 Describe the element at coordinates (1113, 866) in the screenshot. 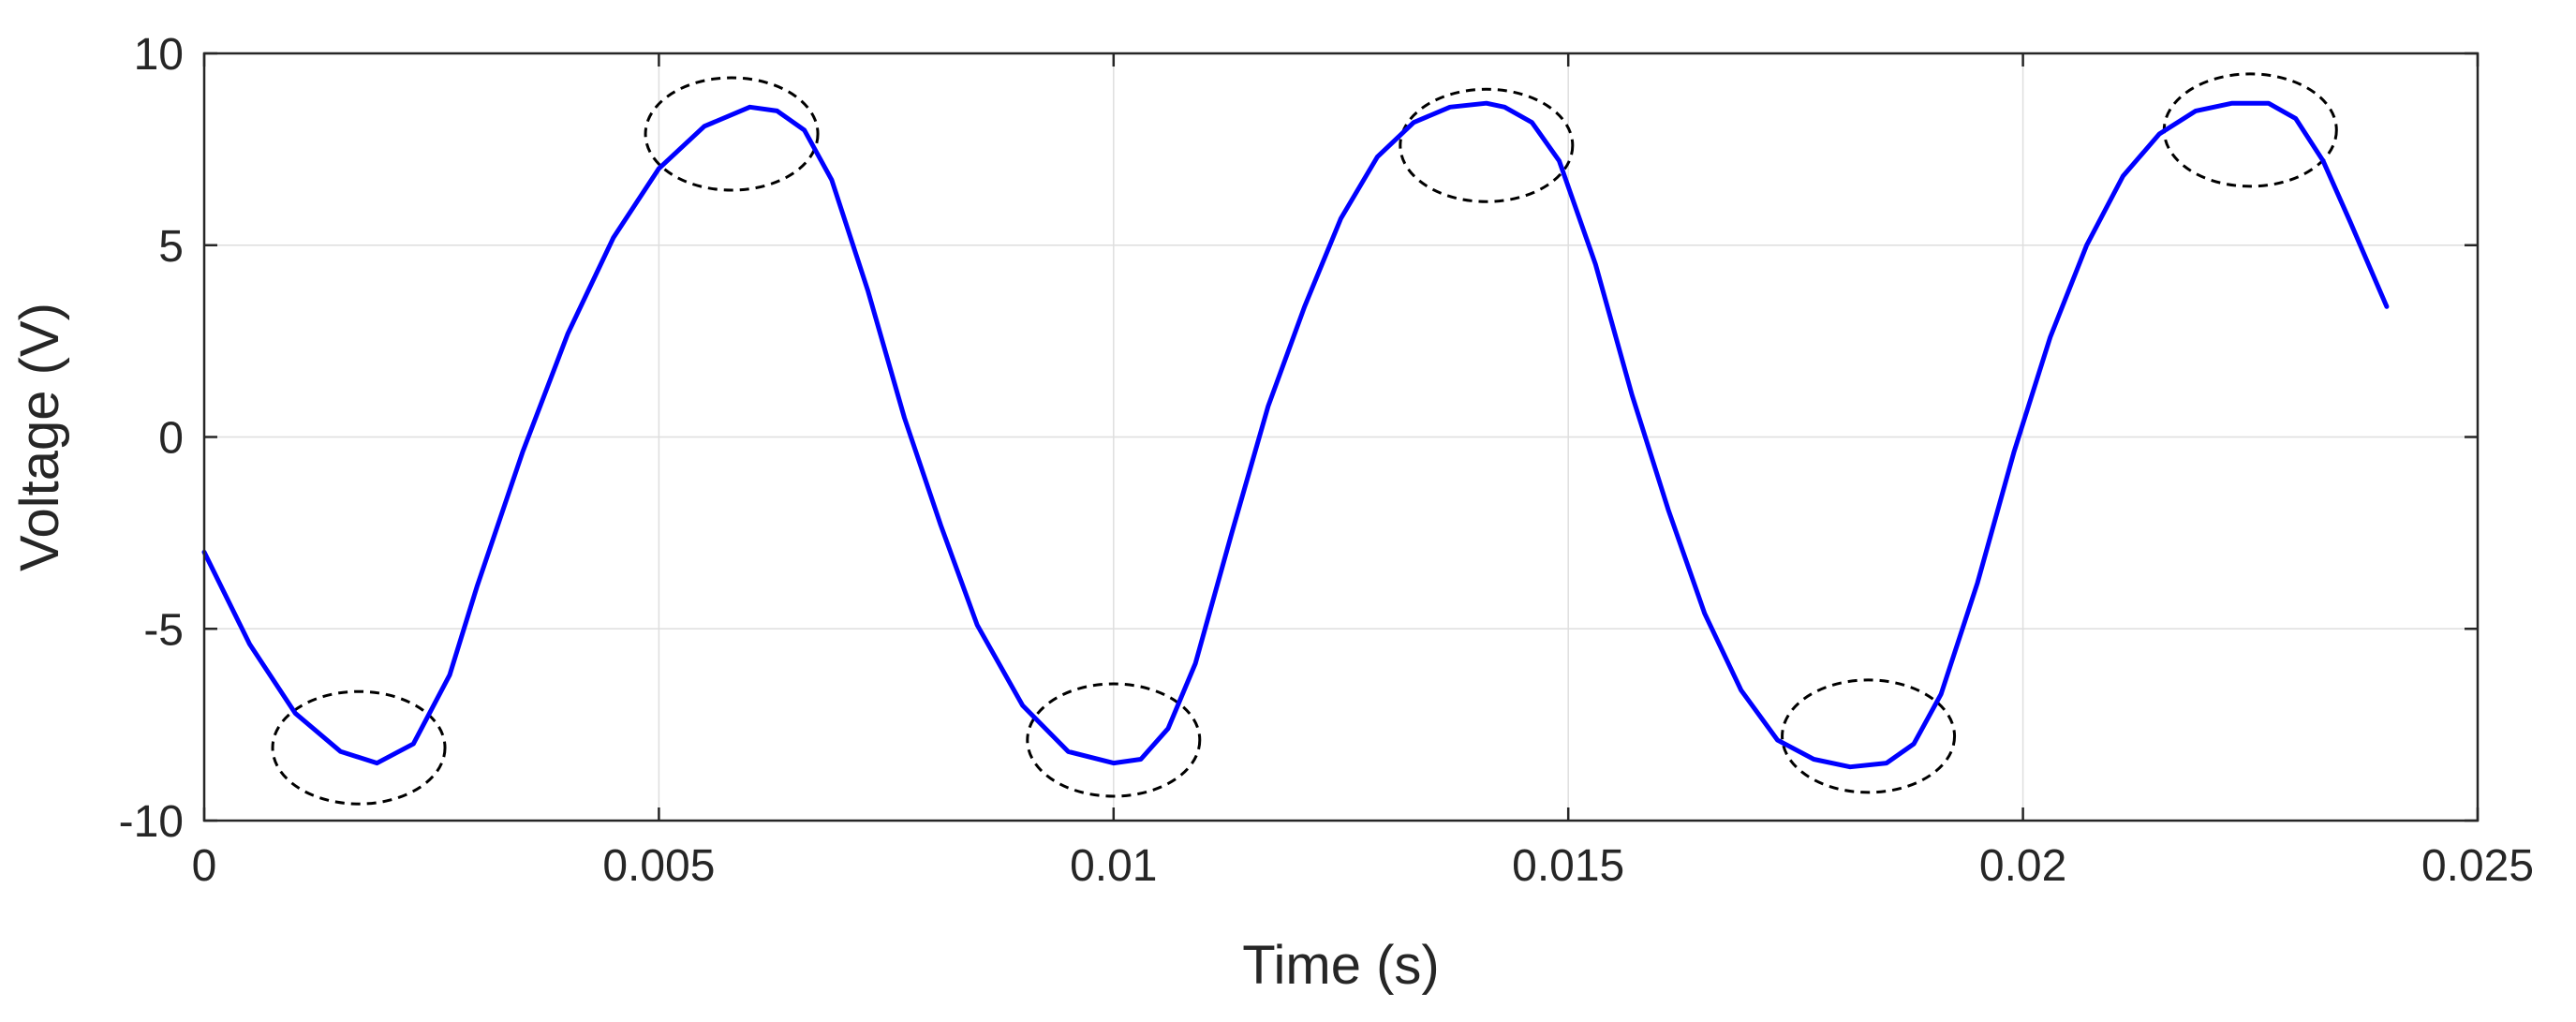

I see `x-tick-label: 0.01` at that location.